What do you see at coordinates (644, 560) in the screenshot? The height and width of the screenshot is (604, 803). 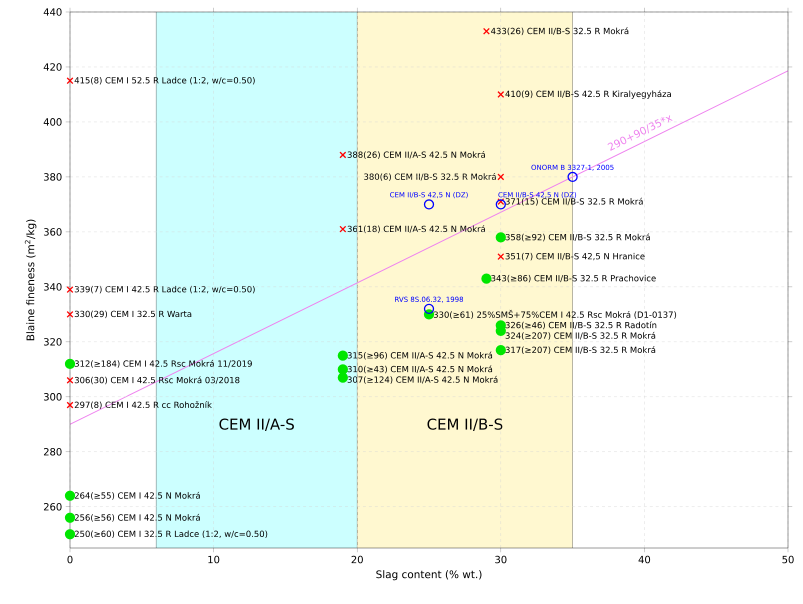 I see `x-tick-label: 40` at bounding box center [644, 560].